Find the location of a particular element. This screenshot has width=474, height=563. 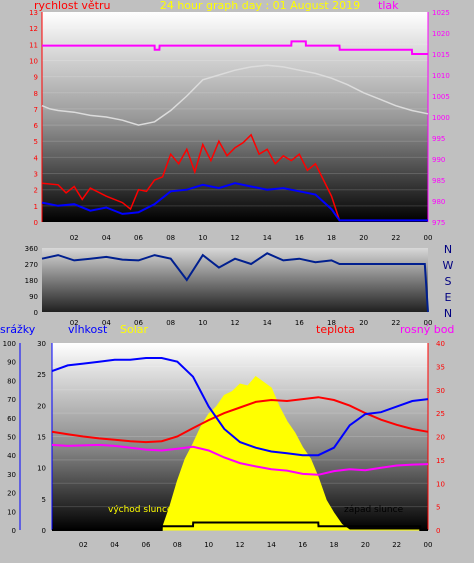

rain-tick-label: 50 is located at coordinates (11, 438).